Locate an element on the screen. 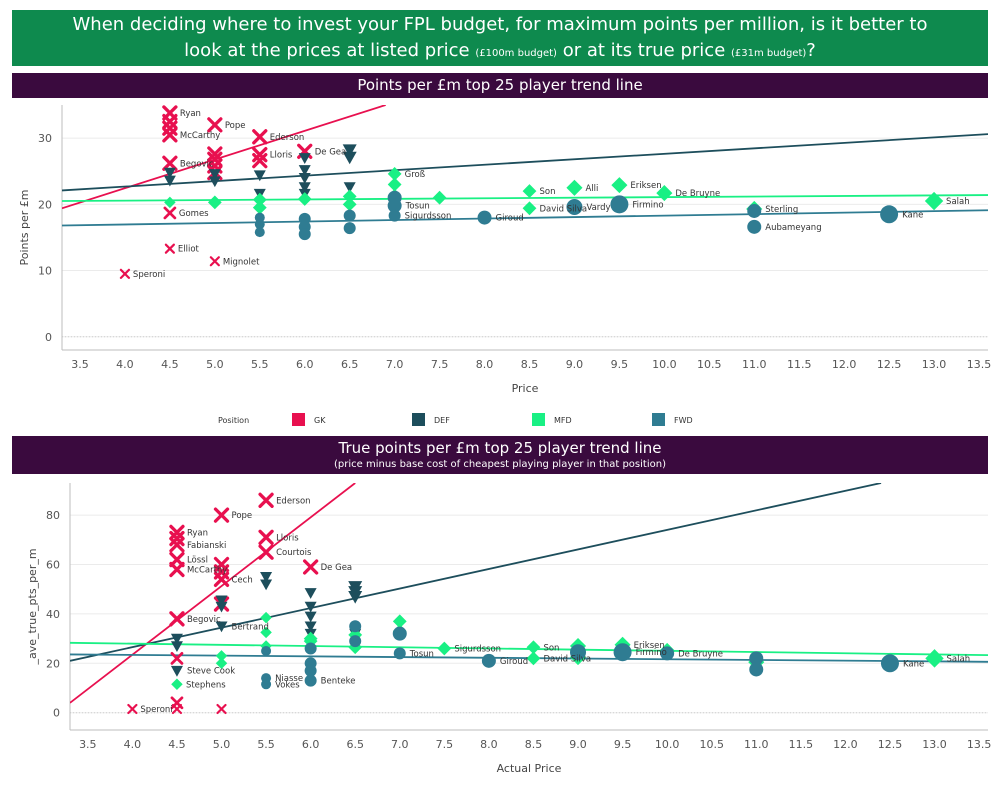  point-label-de-bruyne: De Bruyne is located at coordinates (697, 194).